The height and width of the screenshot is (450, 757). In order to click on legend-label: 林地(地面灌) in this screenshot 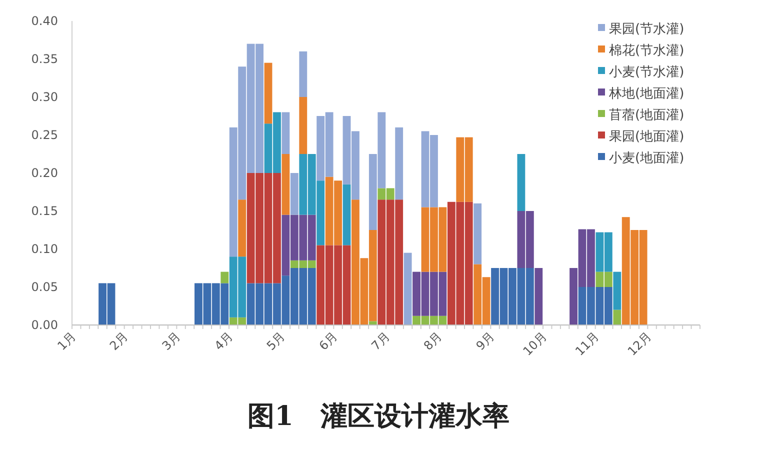, I will do `click(646, 94)`.